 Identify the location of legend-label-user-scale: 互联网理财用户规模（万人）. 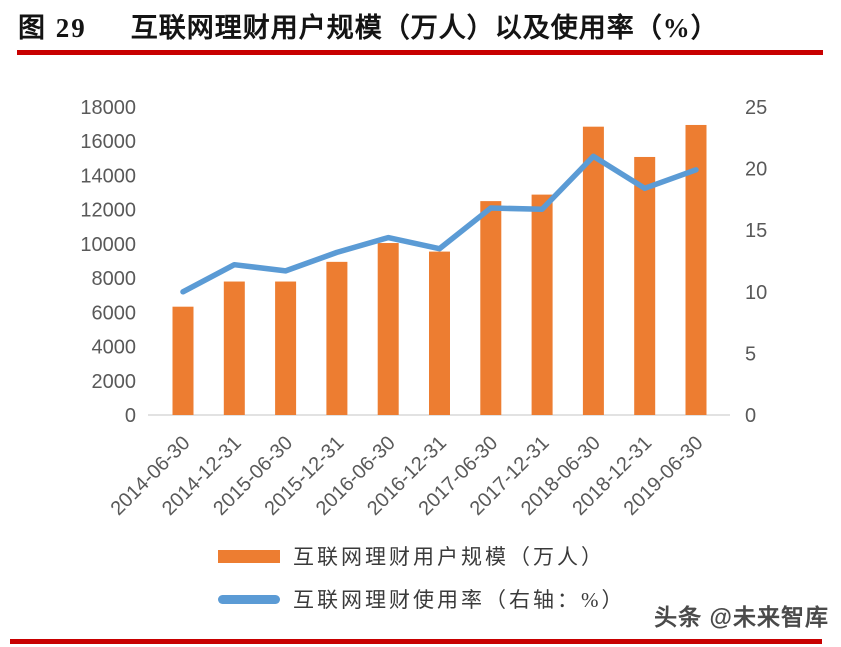
(449, 557).